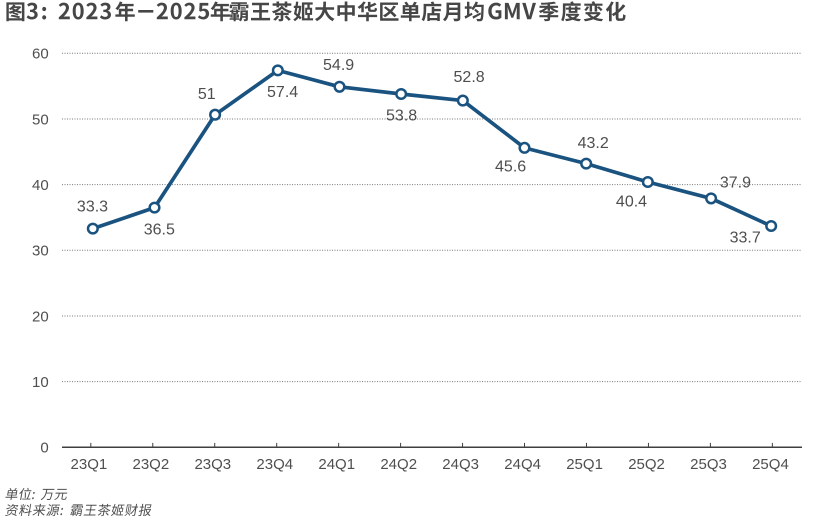  What do you see at coordinates (469, 77) in the screenshot?
I see `svg-text: 52.8` at bounding box center [469, 77].